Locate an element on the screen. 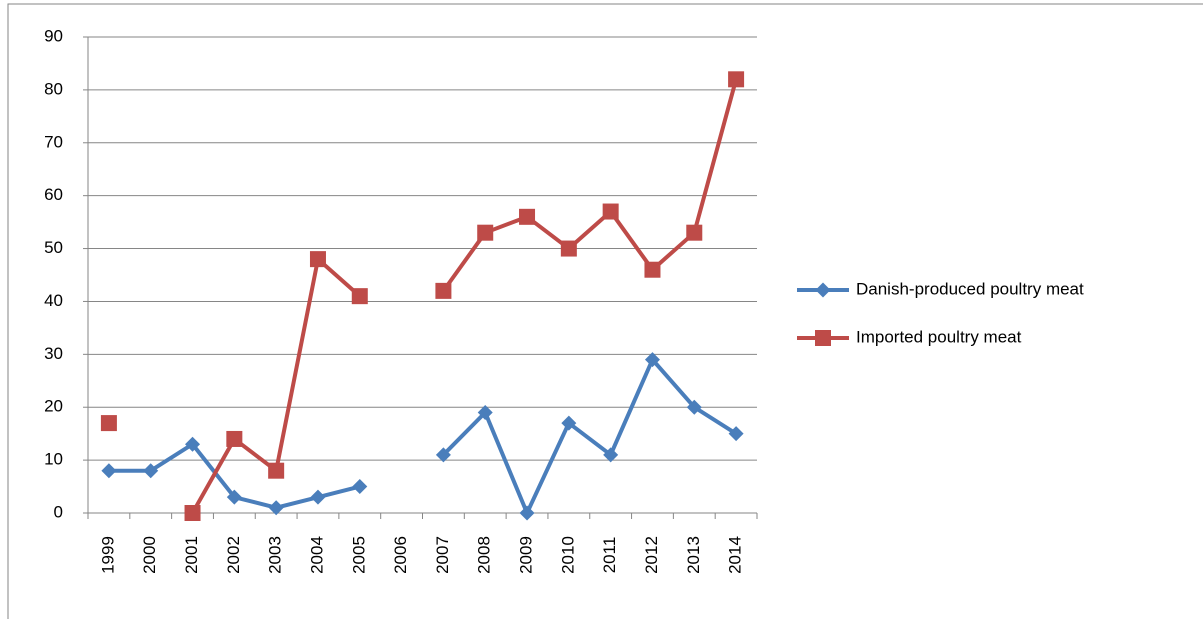 The width and height of the screenshot is (1203, 619). x-tick-label: 2004 is located at coordinates (316, 555).